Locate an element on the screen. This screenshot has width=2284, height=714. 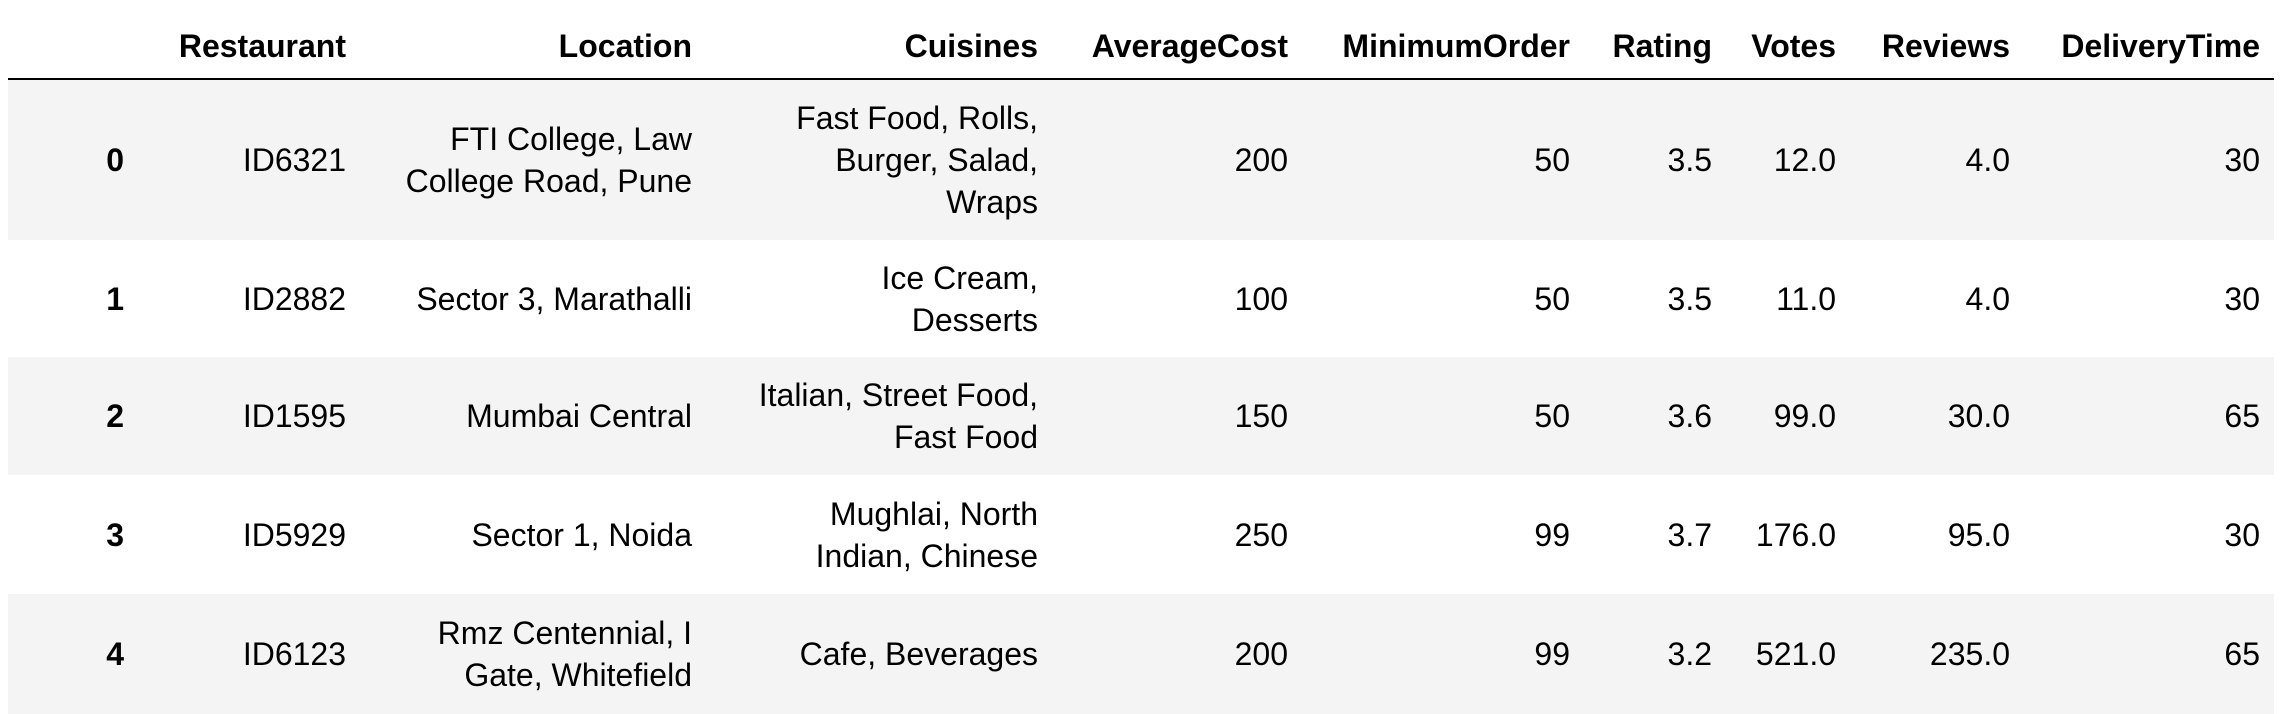
location-line: Gate, Whitefield is located at coordinates (578, 675).